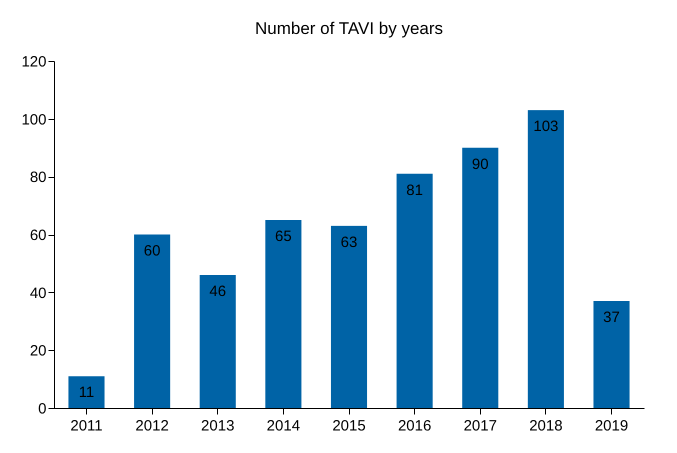 The height and width of the screenshot is (453, 677). Describe the element at coordinates (415, 426) in the screenshot. I see `x-tick-label: 2016` at that location.